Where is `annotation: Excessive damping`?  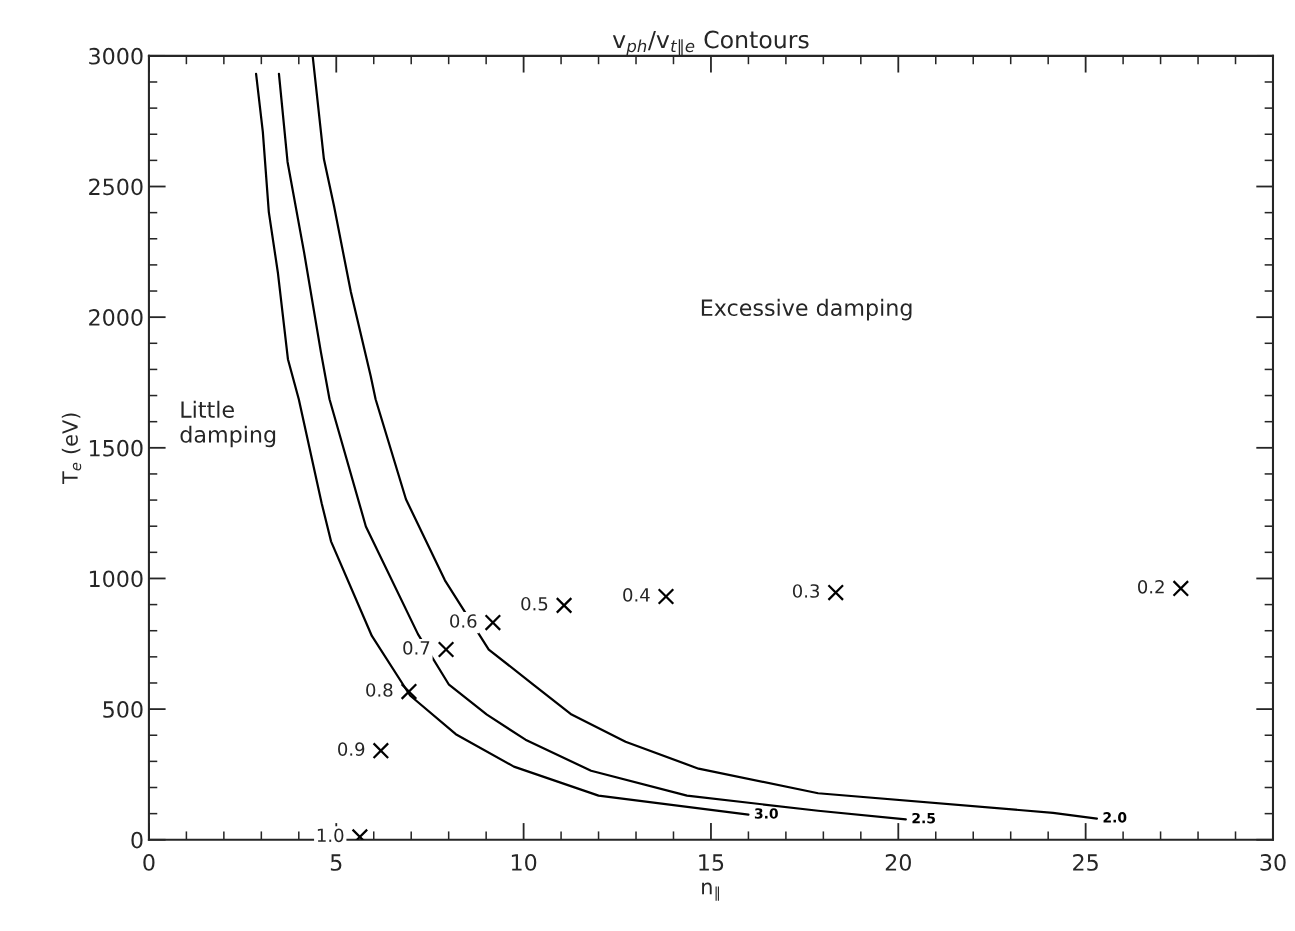 annotation: Excessive damping is located at coordinates (806, 309).